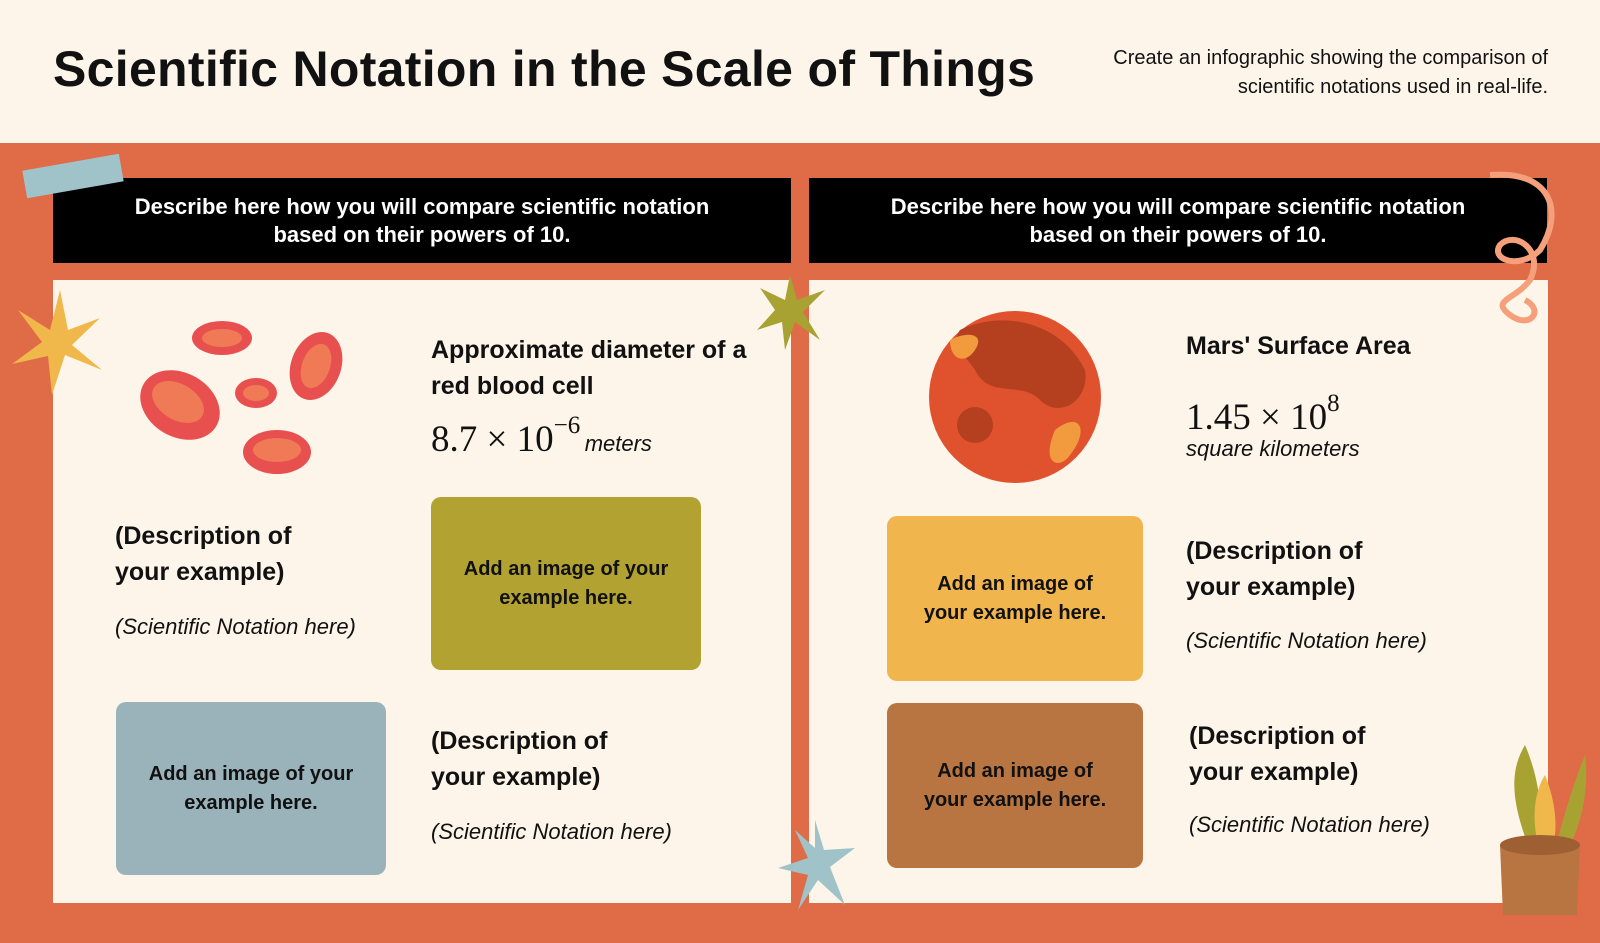  What do you see at coordinates (1333, 403) in the screenshot?
I see `notation-exponent: 8` at bounding box center [1333, 403].